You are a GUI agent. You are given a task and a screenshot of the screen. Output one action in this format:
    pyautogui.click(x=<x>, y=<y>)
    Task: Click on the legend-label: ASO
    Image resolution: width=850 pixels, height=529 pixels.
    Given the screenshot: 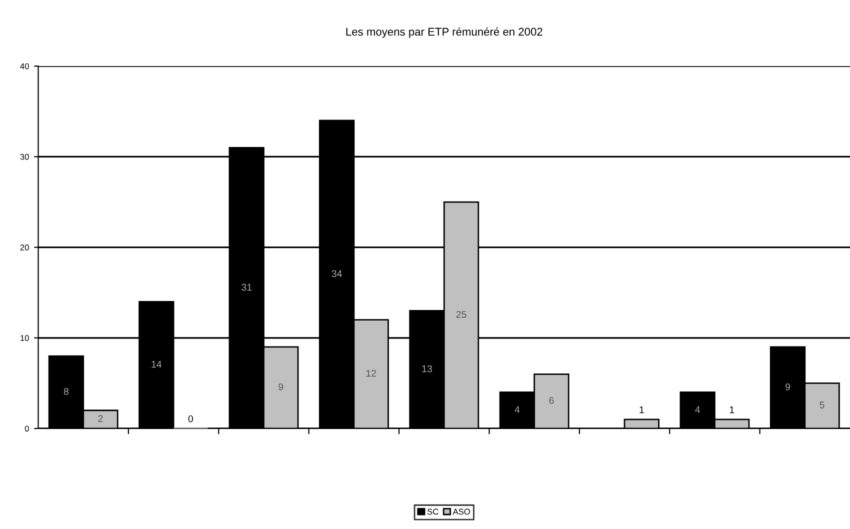 What is the action you would take?
    pyautogui.click(x=461, y=511)
    